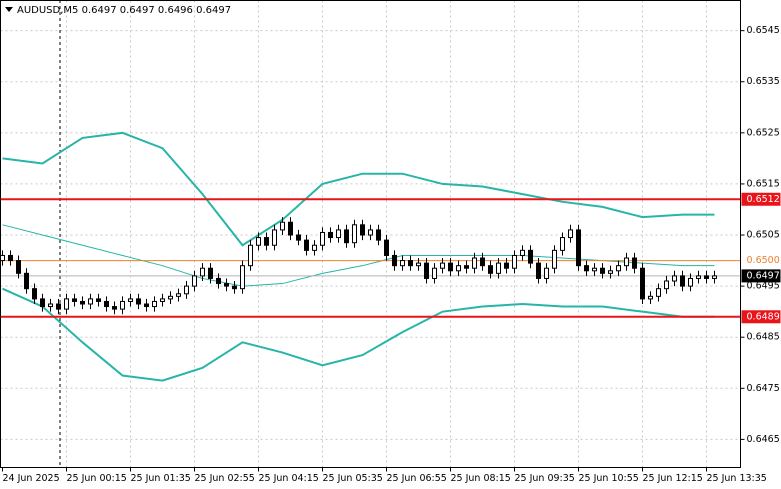 The image size is (781, 489). Describe the element at coordinates (763, 316) in the screenshot. I see `price-label: 0.6489` at that location.